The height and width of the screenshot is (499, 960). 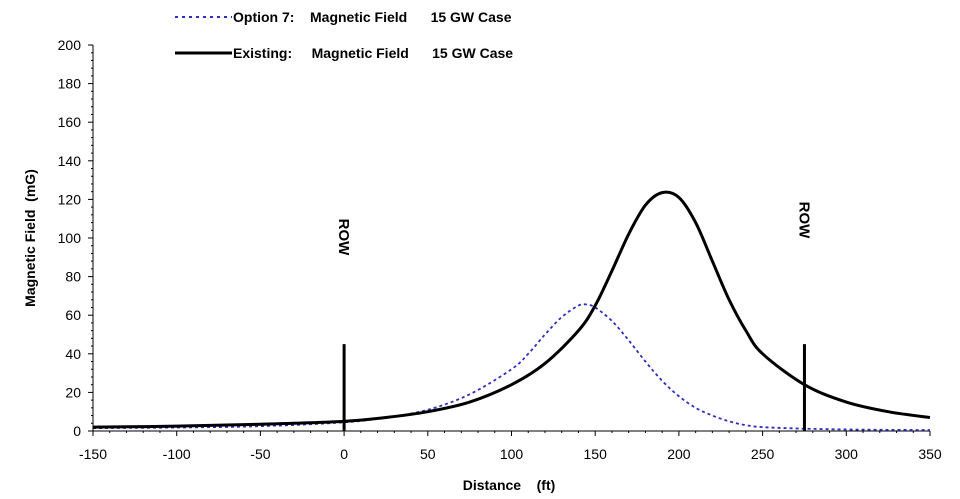 What do you see at coordinates (930, 454) in the screenshot?
I see `x-tick-label: 350` at bounding box center [930, 454].